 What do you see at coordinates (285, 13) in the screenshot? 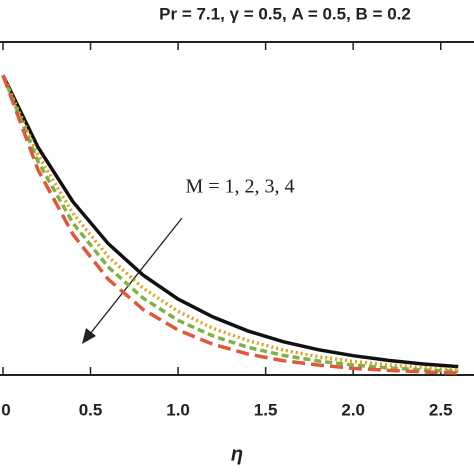
I see `chart-title: Pr = 7.1, γ = 0.5, A = 0.5, B = 0.2` at bounding box center [285, 13].